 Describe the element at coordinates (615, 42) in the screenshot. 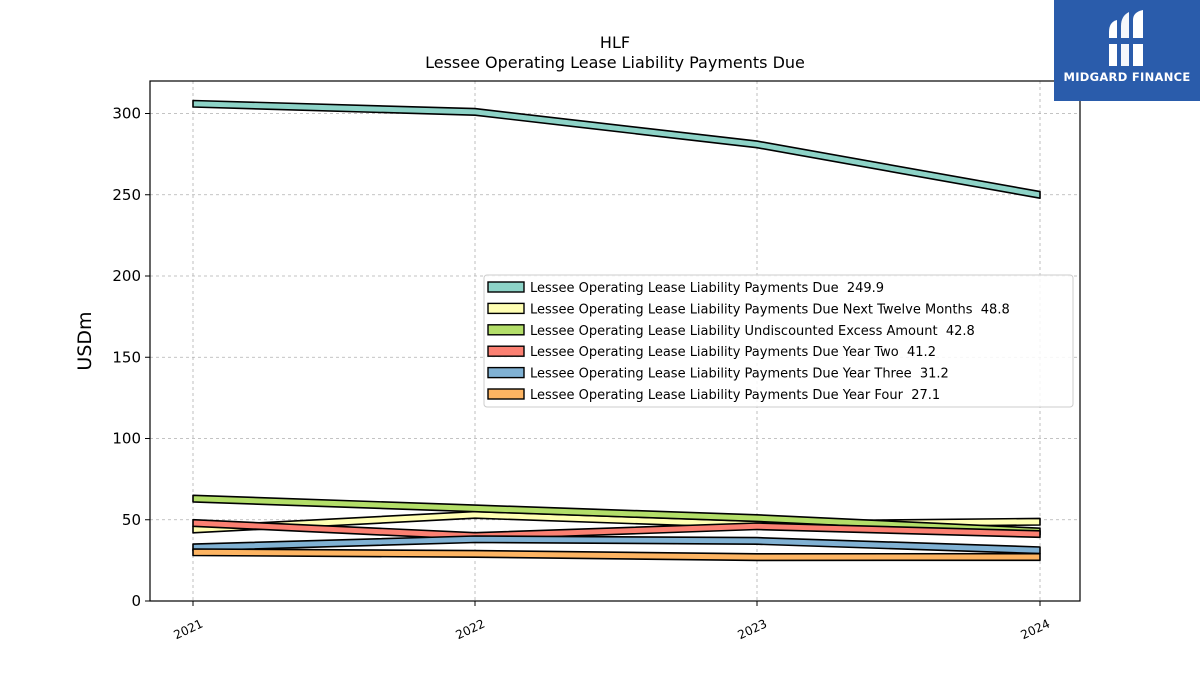

I see `chart-title: HLF` at that location.